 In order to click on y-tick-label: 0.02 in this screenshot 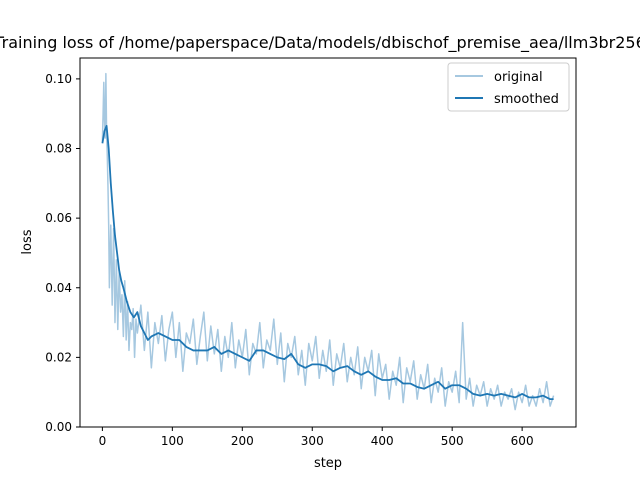, I will do `click(58, 357)`.